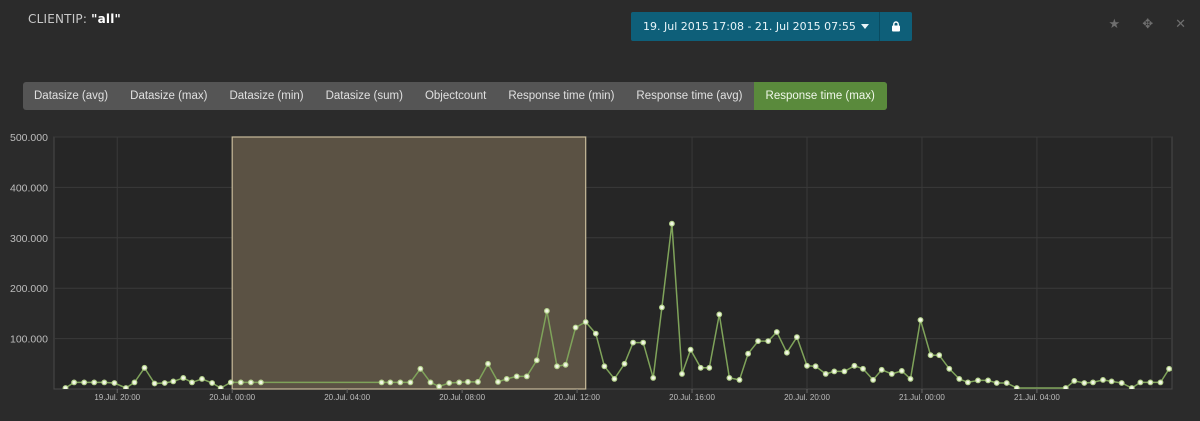 Image resolution: width=1200 pixels, height=421 pixels. Describe the element at coordinates (169, 96) in the screenshot. I see `tab-datasize-max: Datasize (max)` at that location.